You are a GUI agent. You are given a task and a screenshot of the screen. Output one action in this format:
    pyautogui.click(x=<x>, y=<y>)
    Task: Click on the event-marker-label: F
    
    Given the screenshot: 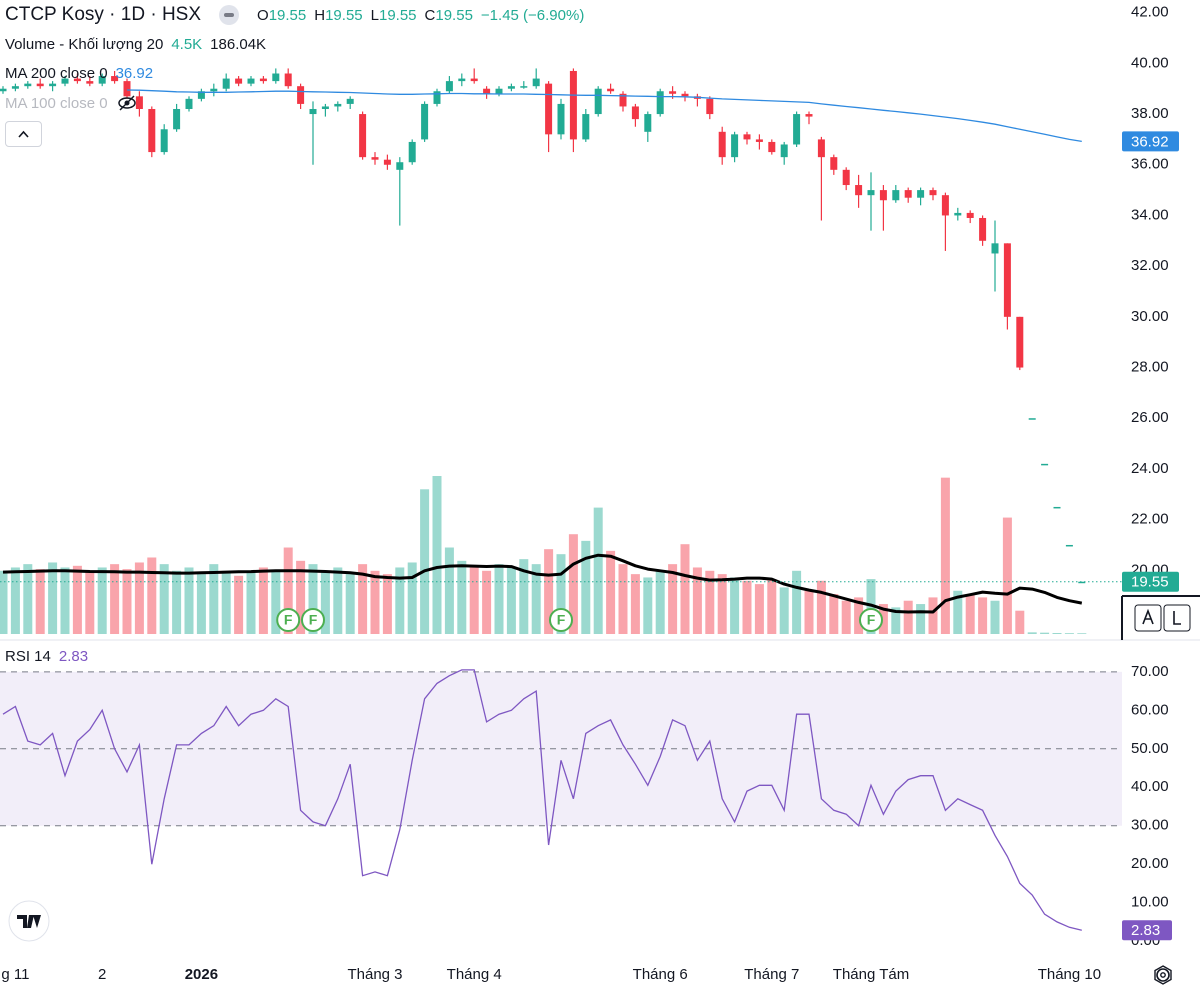 What is the action you would take?
    pyautogui.click(x=313, y=620)
    